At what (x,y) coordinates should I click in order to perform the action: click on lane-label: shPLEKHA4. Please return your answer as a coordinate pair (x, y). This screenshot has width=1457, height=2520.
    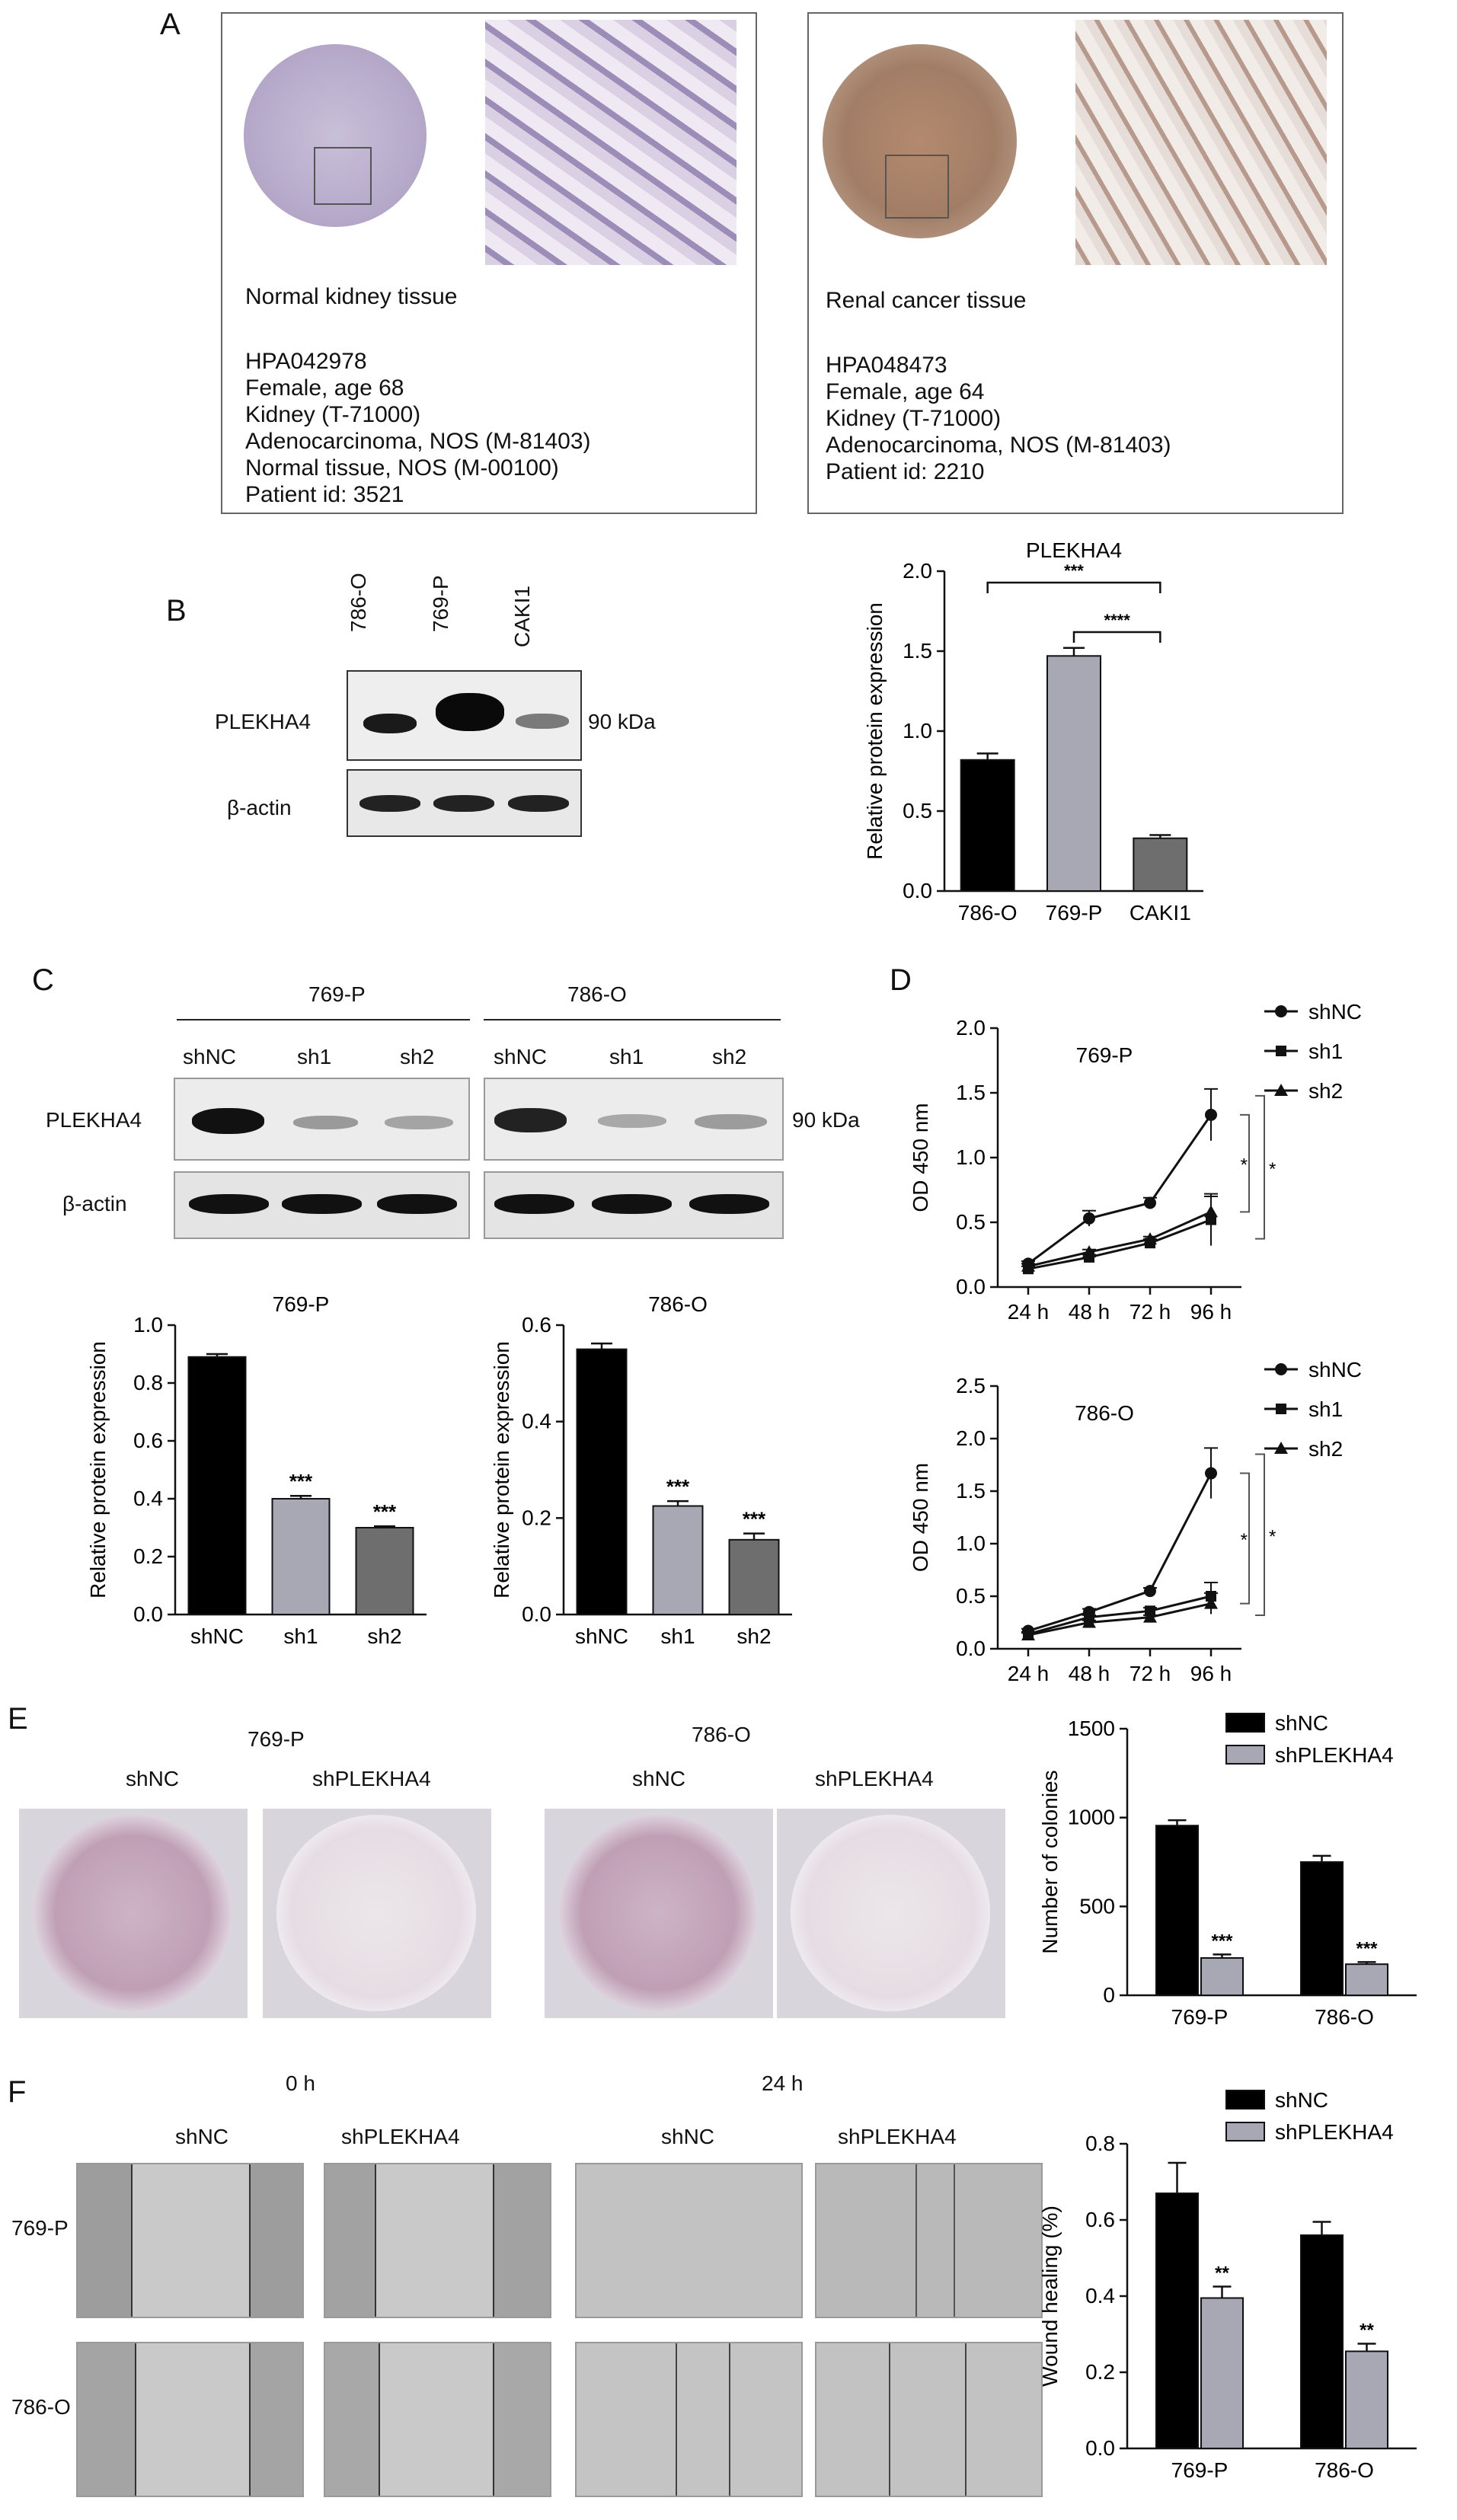
    Looking at the image, I should click on (874, 1778).